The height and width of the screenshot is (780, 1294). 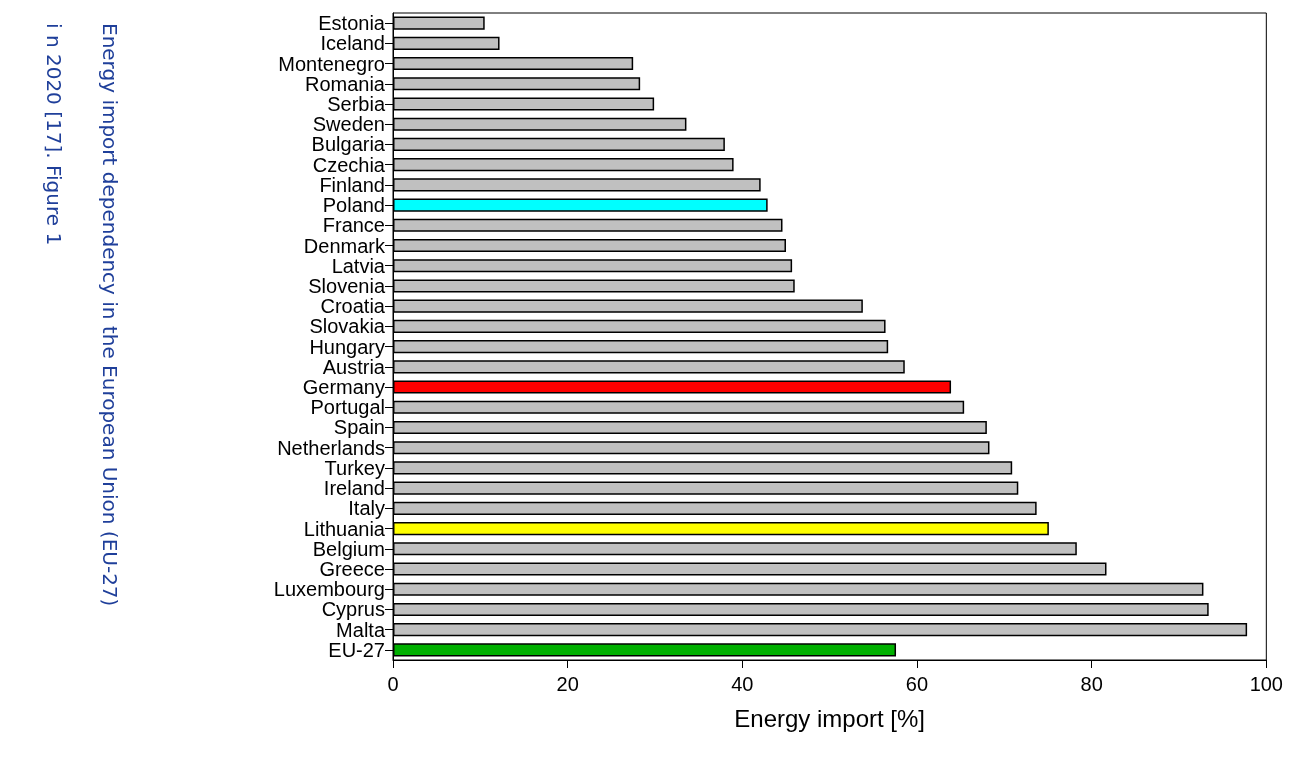 What do you see at coordinates (348, 144) in the screenshot?
I see `y-tick-label: Bulgaria` at bounding box center [348, 144].